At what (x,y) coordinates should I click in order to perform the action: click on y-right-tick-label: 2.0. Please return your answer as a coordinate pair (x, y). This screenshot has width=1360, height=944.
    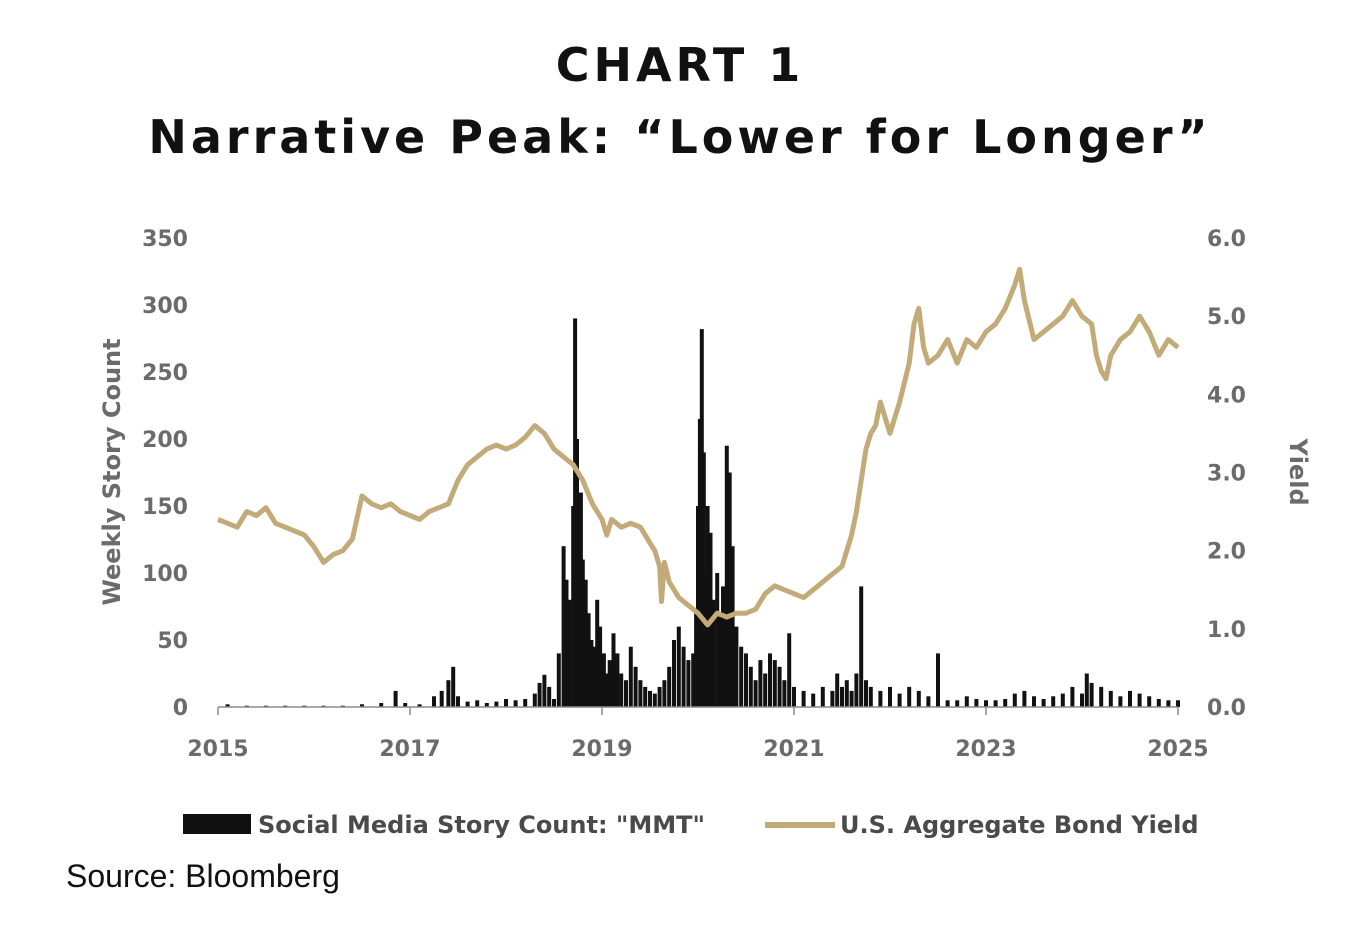
    Looking at the image, I should click on (1226, 552).